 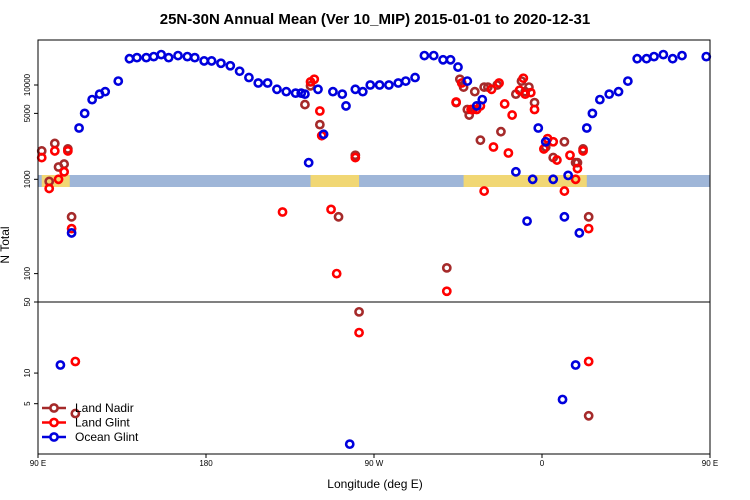 I want to click on ocean-band, so click(x=374, y=181).